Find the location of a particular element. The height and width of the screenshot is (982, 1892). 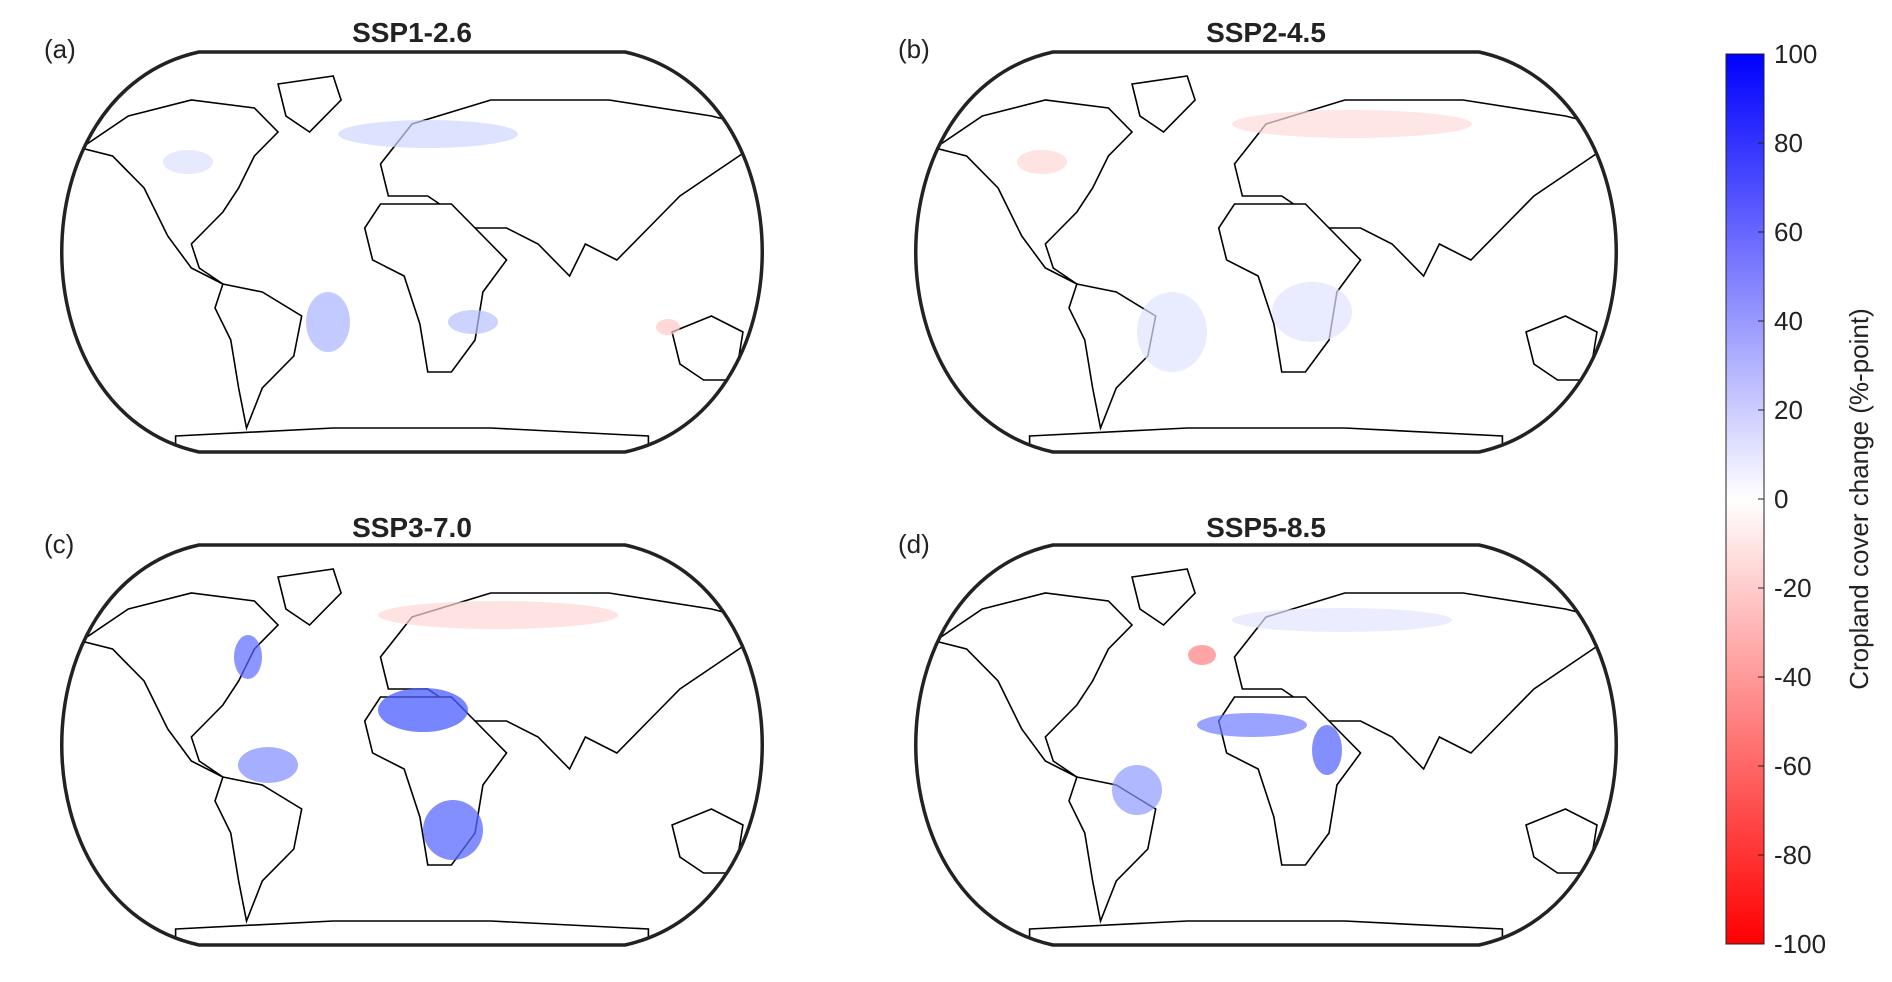

panel-title: SSP3-7.0 is located at coordinates (412, 527).